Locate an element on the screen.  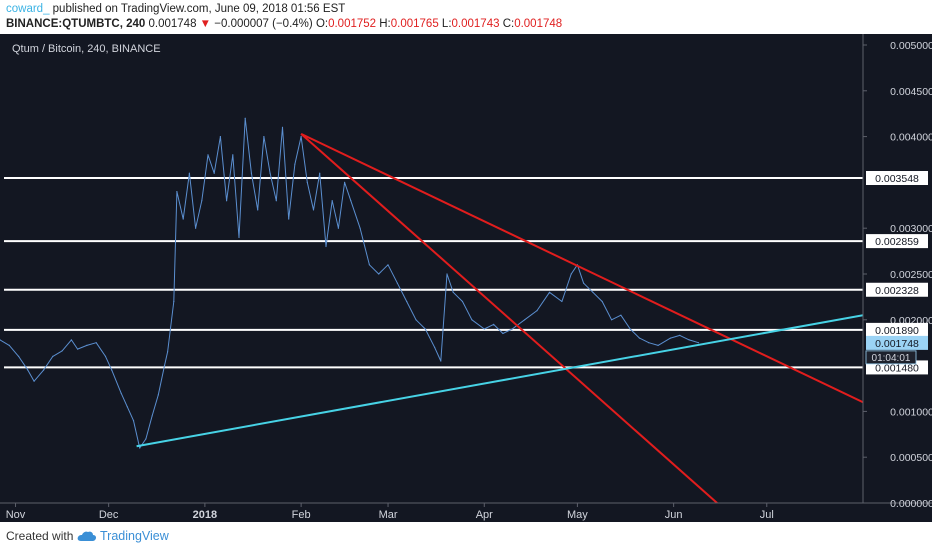
high-value: 0.001765 is located at coordinates (414, 24).